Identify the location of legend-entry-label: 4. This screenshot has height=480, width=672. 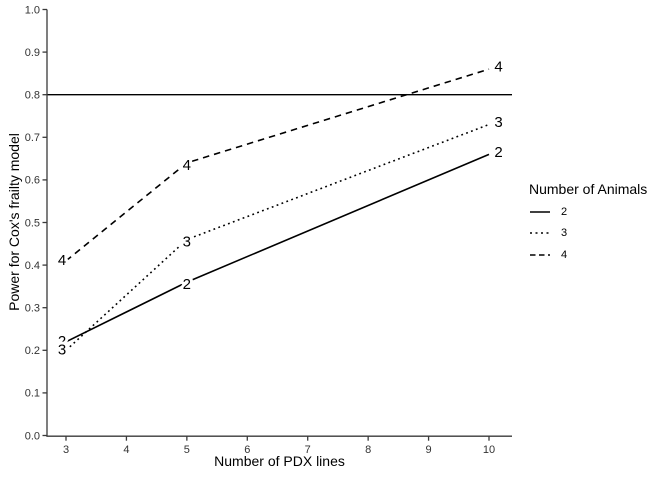
(564, 254).